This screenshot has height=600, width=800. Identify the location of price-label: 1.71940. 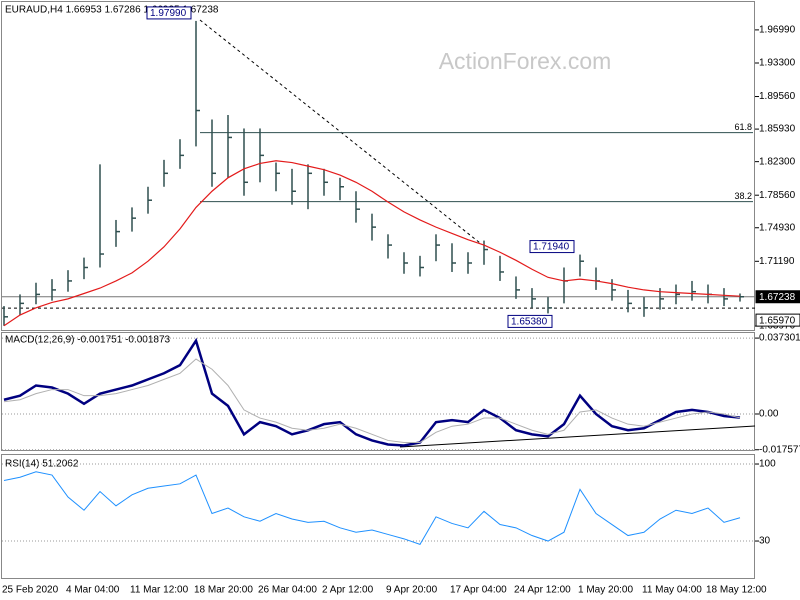
(551, 247).